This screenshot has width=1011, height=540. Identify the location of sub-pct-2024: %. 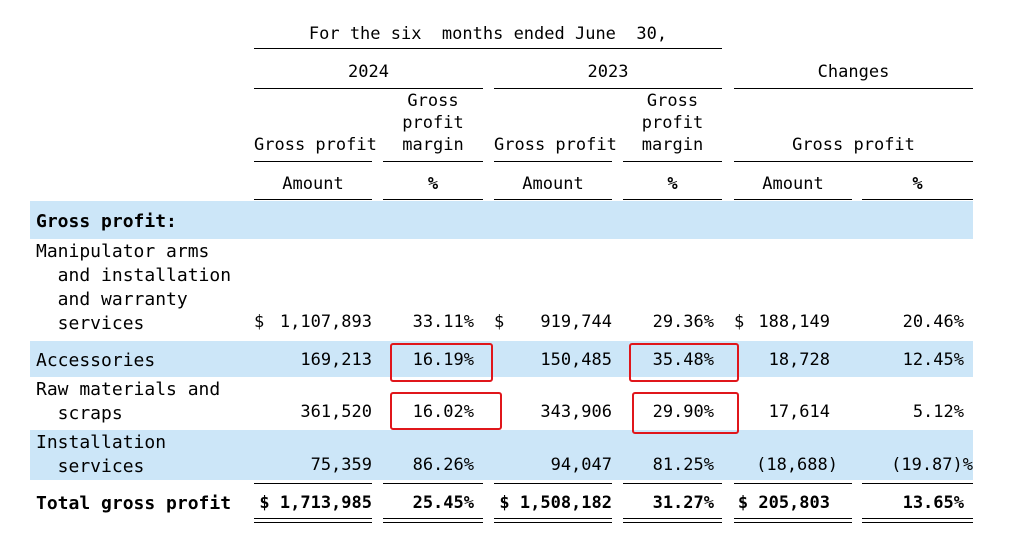
(433, 184).